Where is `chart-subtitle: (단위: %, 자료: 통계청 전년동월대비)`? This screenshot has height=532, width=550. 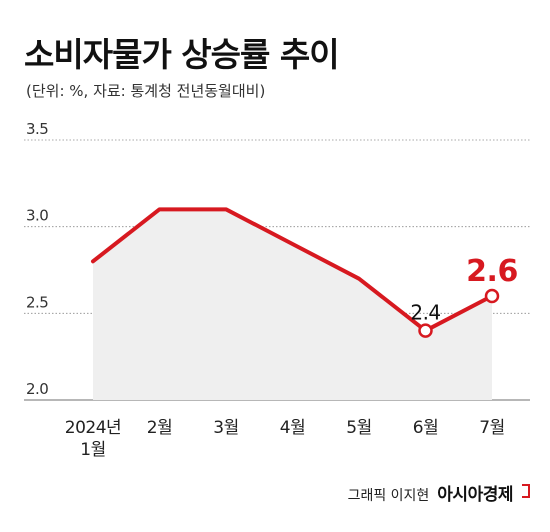
chart-subtitle: (단위: %, 자료: 통계청 전년동월대비) is located at coordinates (146, 91).